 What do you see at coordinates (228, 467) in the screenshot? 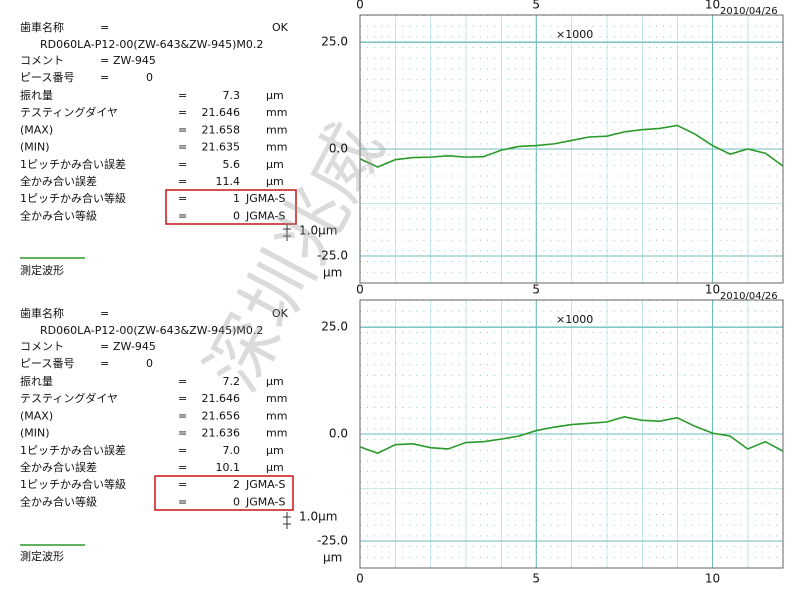
I see `field-value: 10.1` at bounding box center [228, 467].